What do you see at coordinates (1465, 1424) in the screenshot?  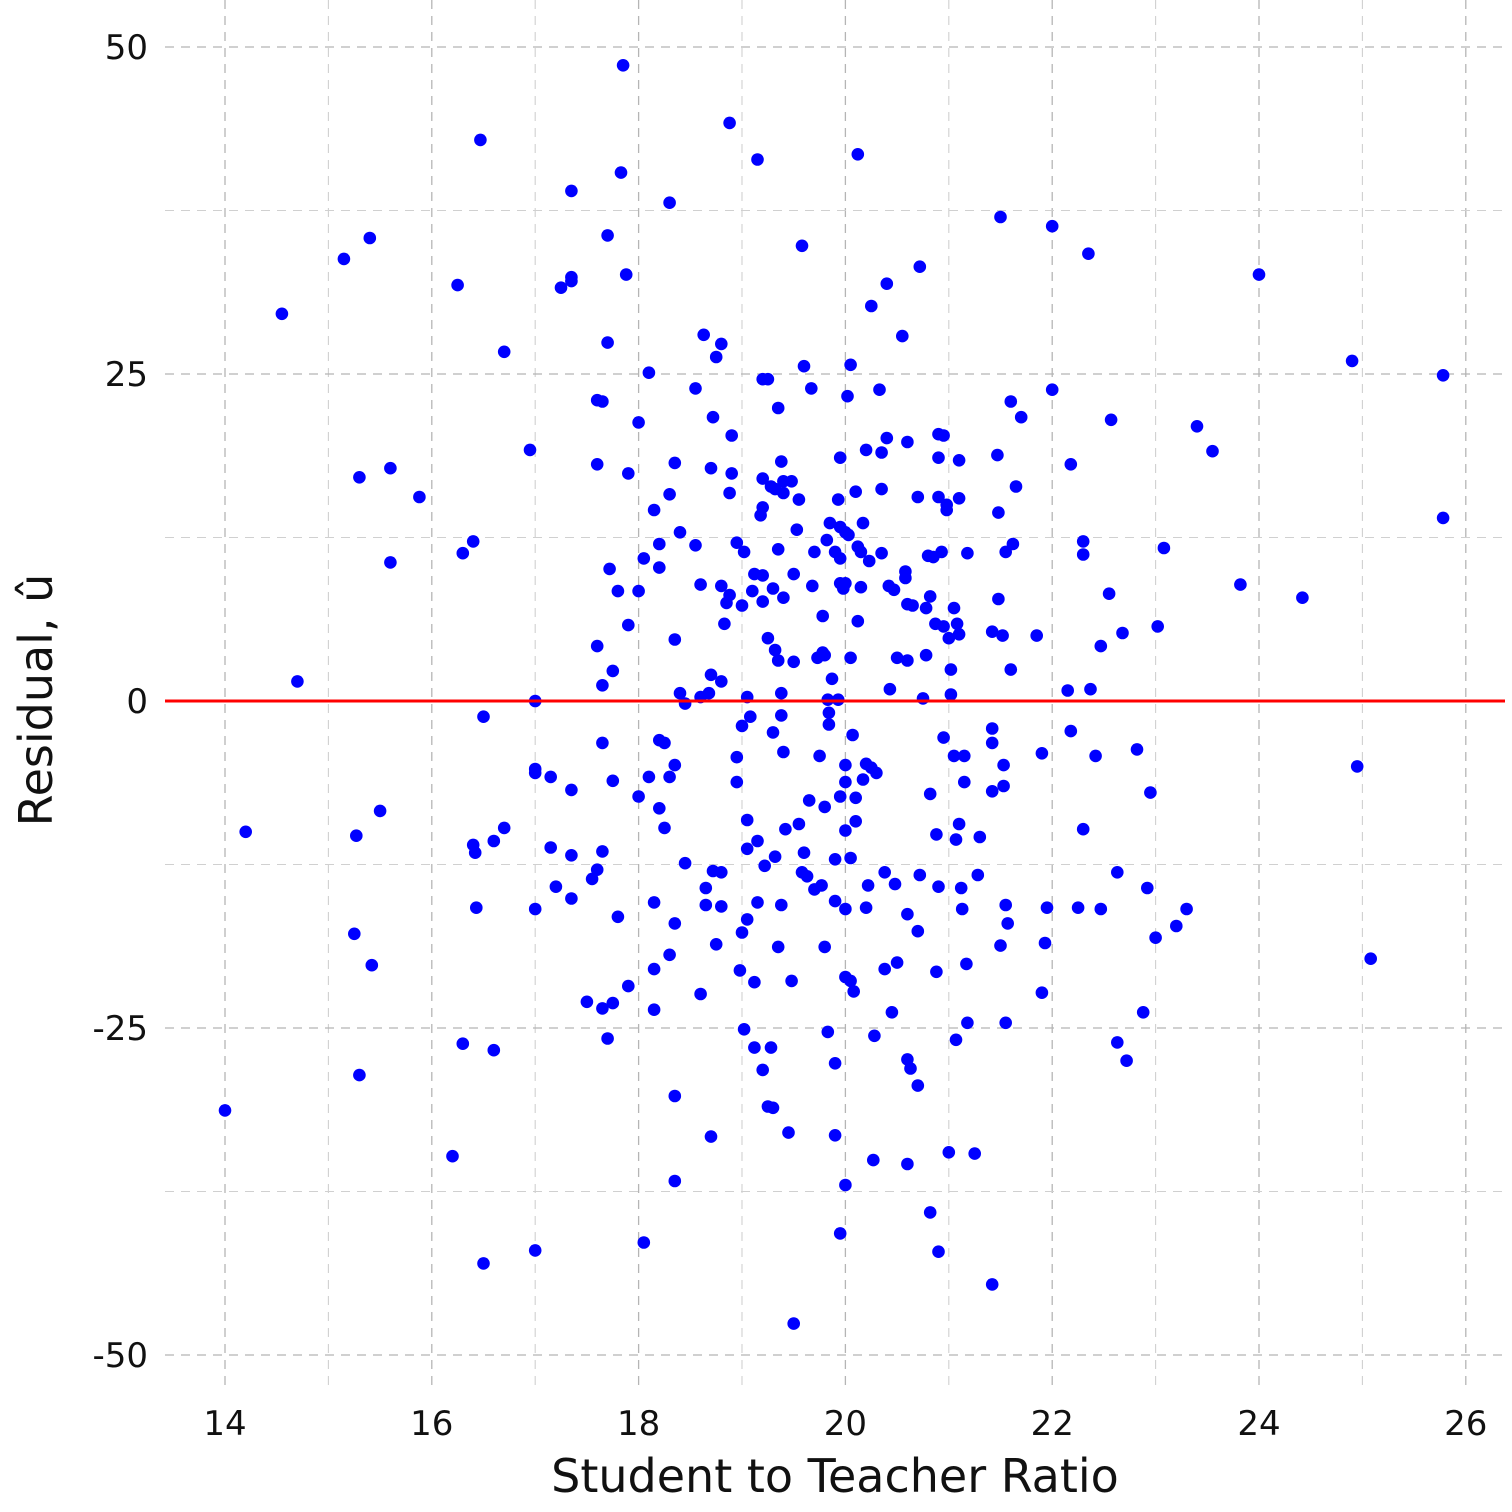 I see `x-tick-label: 26` at bounding box center [1465, 1424].